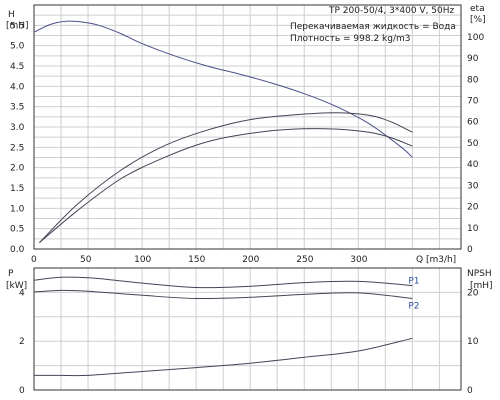 Image resolution: width=500 pixels, height=400 pixels. I want to click on top-x-tick: 200, so click(250, 260).